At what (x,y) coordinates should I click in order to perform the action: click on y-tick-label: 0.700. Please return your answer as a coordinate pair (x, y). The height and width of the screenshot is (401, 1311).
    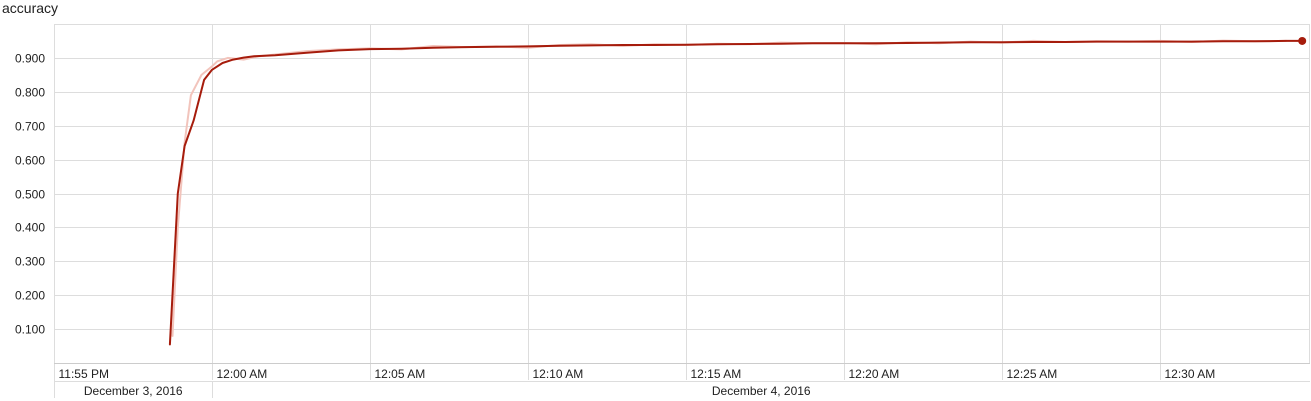
    Looking at the image, I should click on (30, 127).